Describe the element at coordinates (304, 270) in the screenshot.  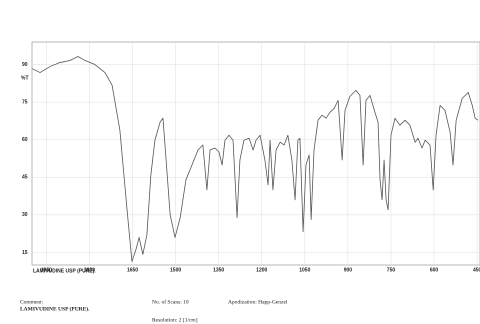
I see `x-tick-label: 1050` at that location.